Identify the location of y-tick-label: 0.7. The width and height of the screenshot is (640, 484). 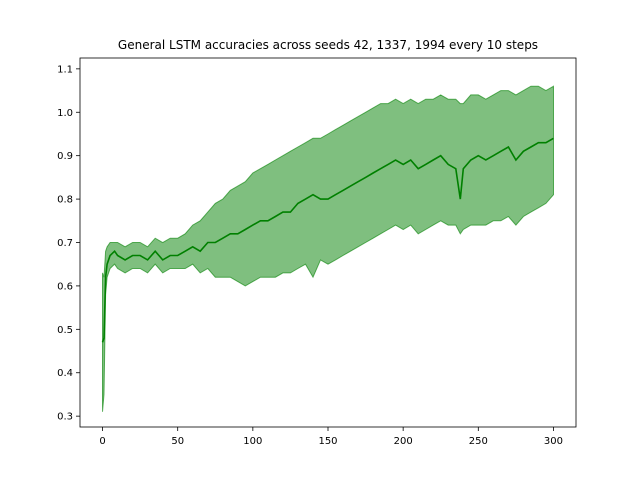
(65, 243).